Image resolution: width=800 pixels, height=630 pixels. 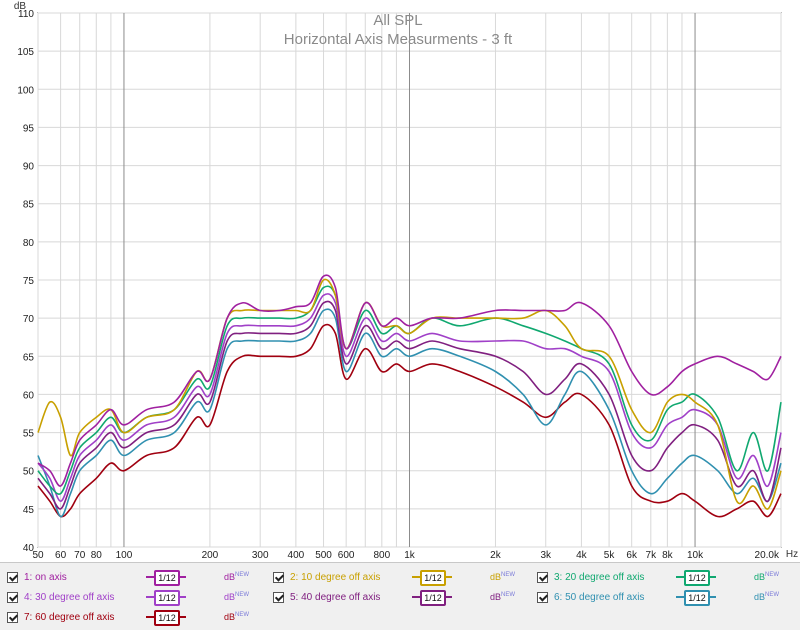 What do you see at coordinates (335, 577) in the screenshot?
I see `legend-series-name: 2: 10 degree off axis` at bounding box center [335, 577].